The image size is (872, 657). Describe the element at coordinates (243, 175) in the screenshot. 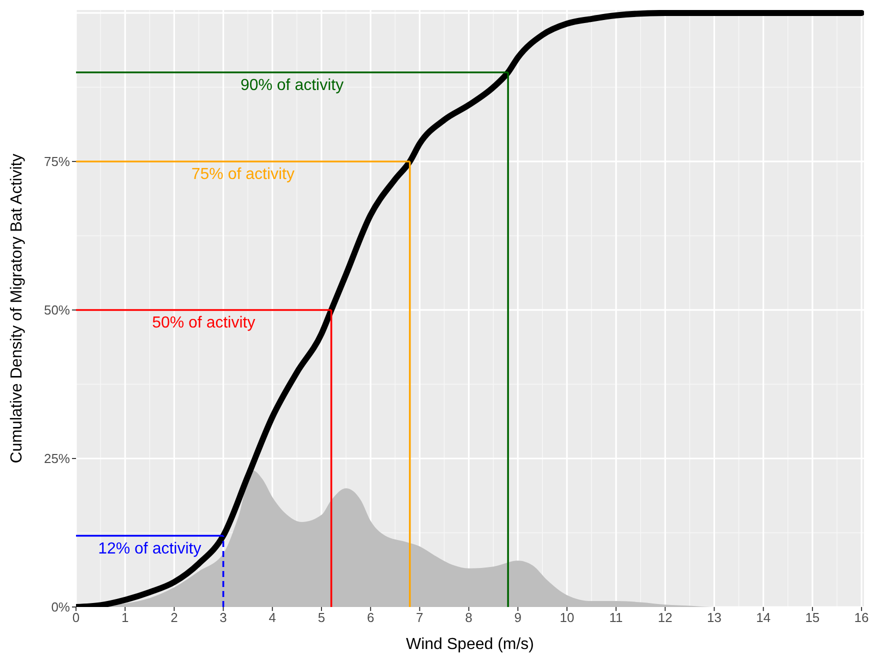

I see `annotation: 75% of activity` at that location.